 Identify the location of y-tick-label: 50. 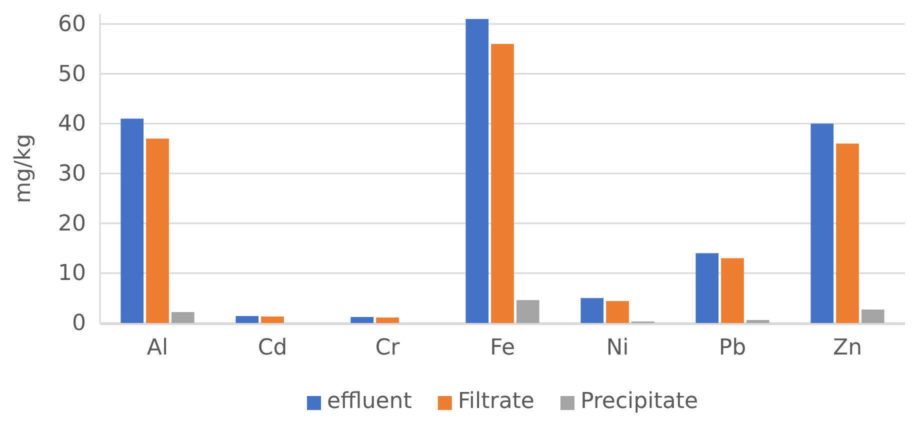
(72, 74).